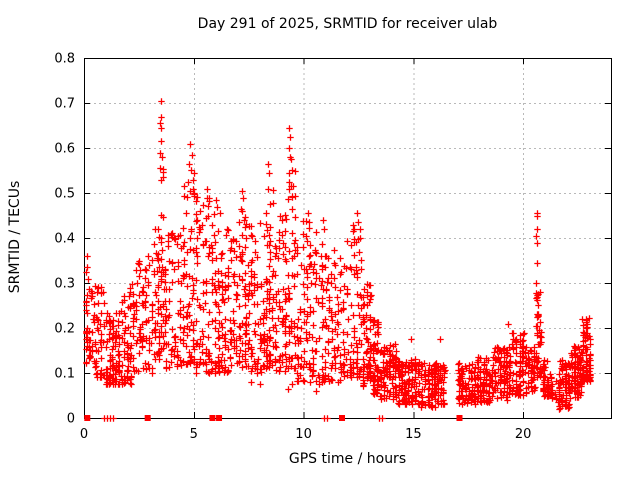 The image size is (640, 480). I want to click on x-tick-label: 20, so click(523, 434).